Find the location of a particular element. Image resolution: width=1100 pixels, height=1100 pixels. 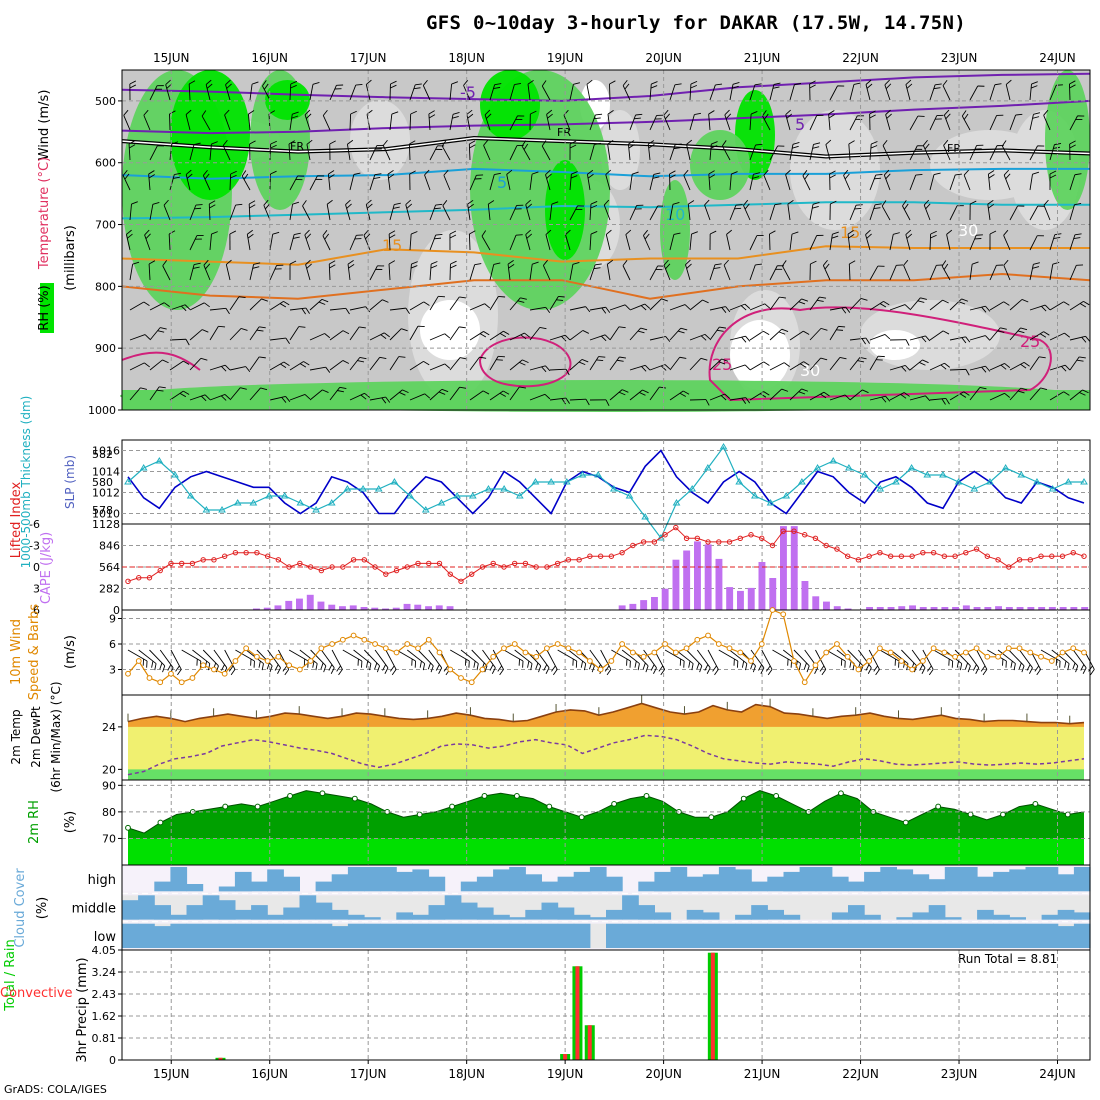

lifted-tick-label: -6 is located at coordinates (34, 524).